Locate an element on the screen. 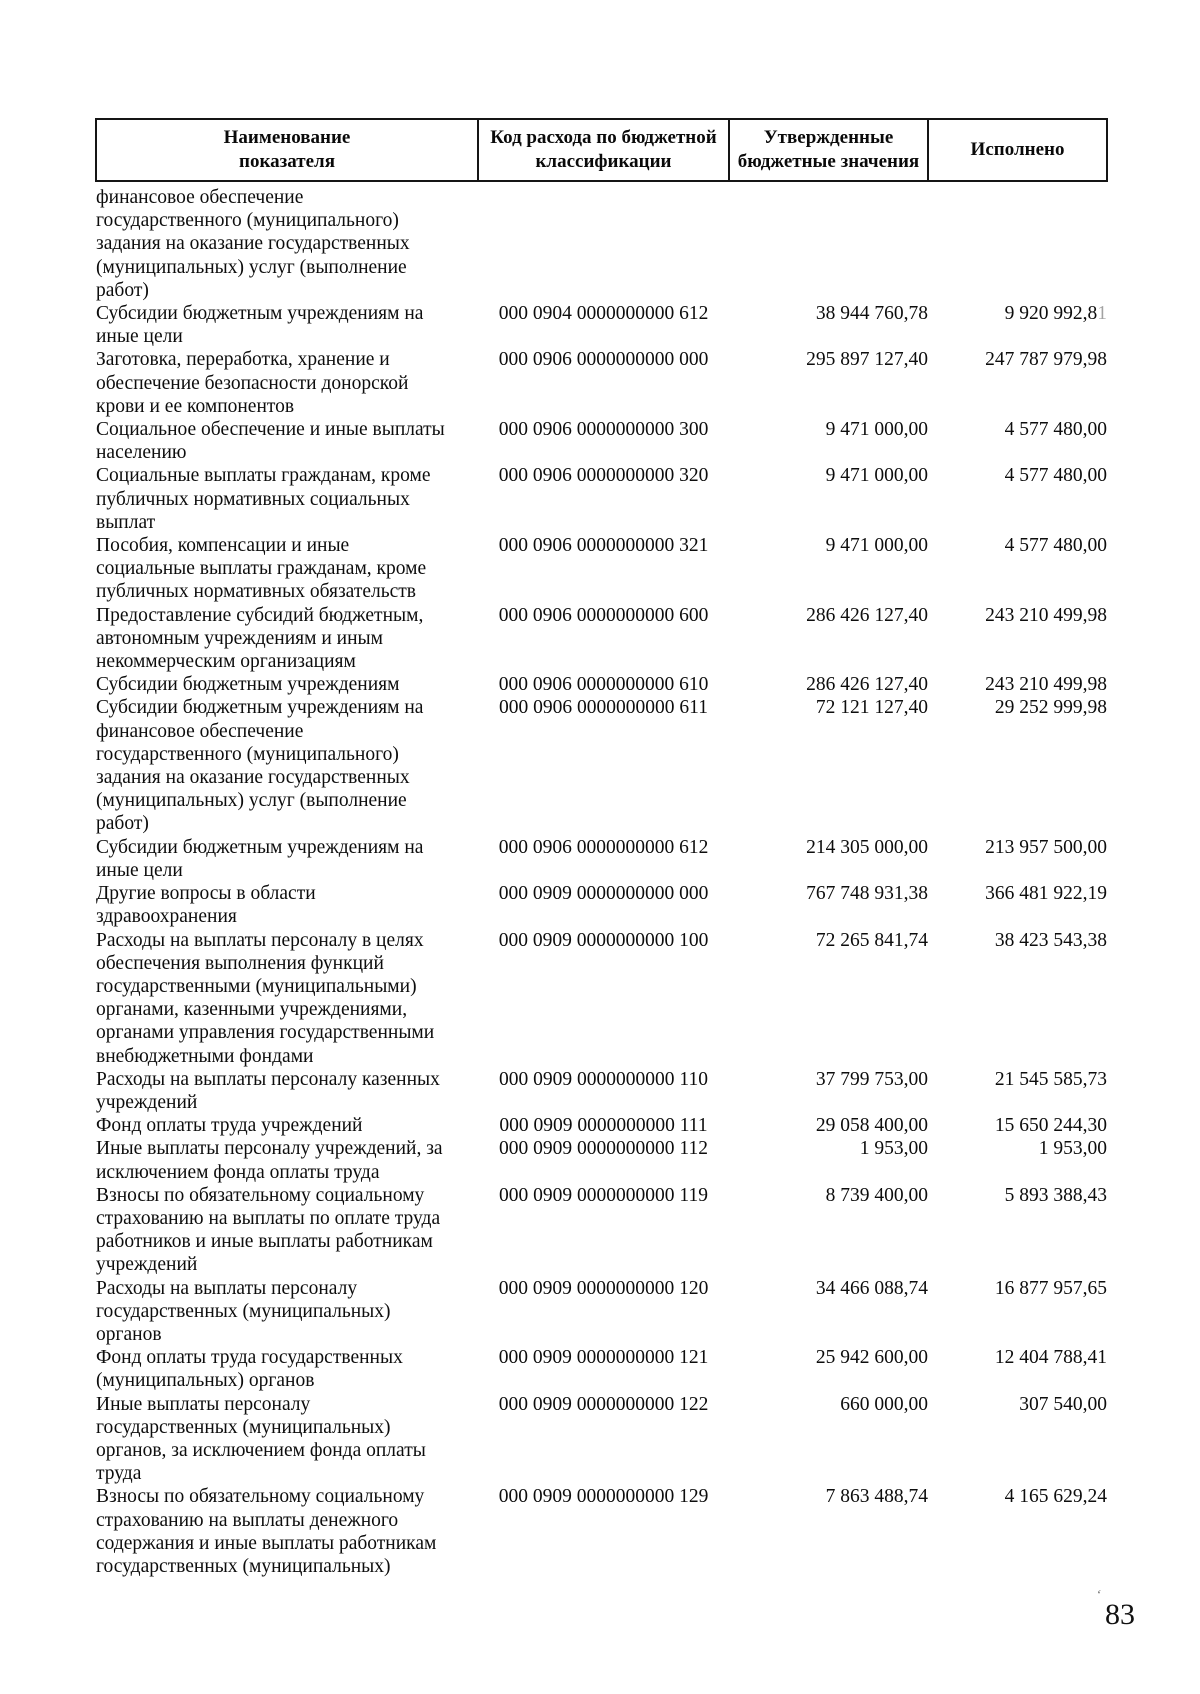 This screenshot has height=1694, width=1200. cell-executed-value-text: 16 877 957,65 is located at coordinates (1050, 1288).